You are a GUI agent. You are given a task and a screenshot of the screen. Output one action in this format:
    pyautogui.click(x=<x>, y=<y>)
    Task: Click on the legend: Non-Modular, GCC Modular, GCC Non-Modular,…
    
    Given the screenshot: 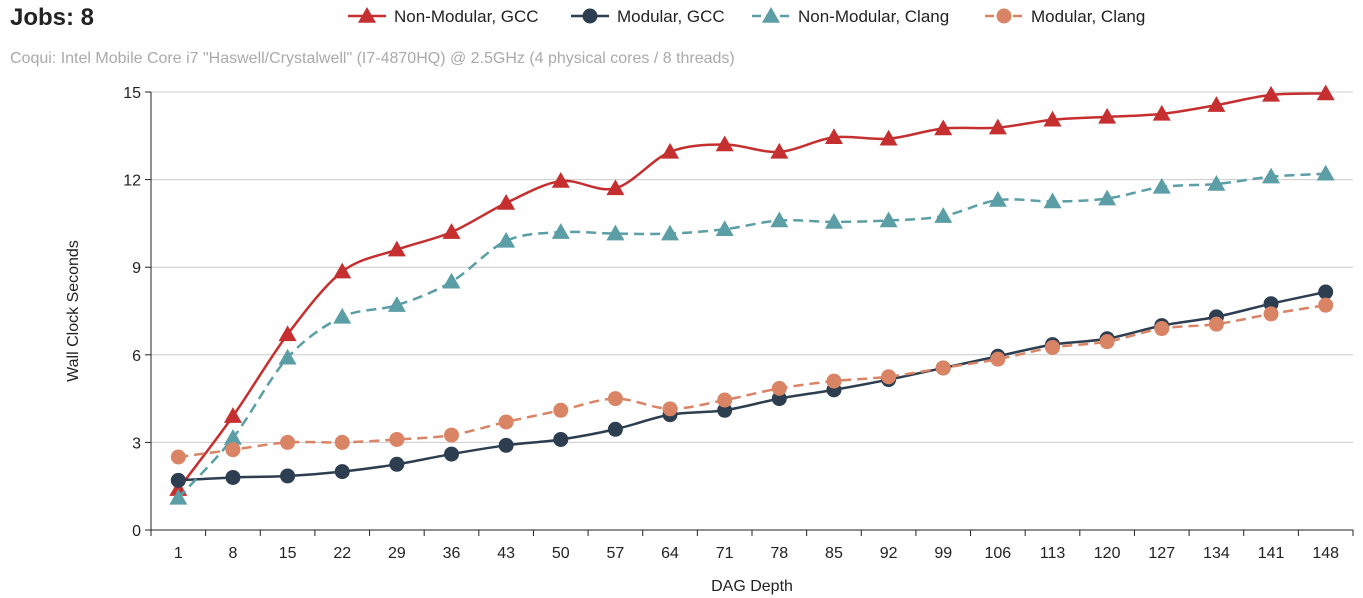 What is the action you would take?
    pyautogui.click(x=746, y=16)
    